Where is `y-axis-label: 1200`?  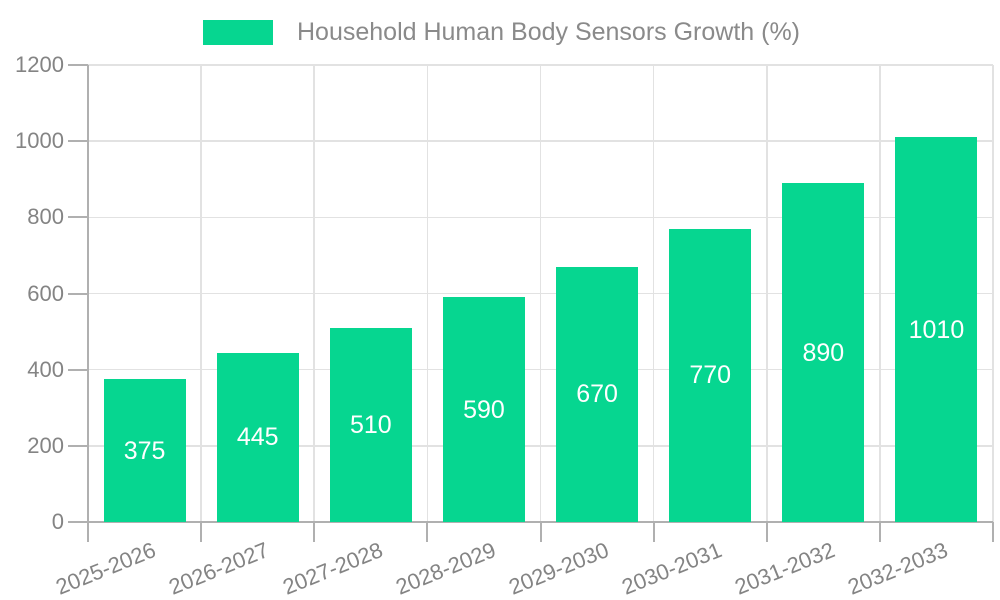
y-axis-label: 1200 is located at coordinates (39, 64).